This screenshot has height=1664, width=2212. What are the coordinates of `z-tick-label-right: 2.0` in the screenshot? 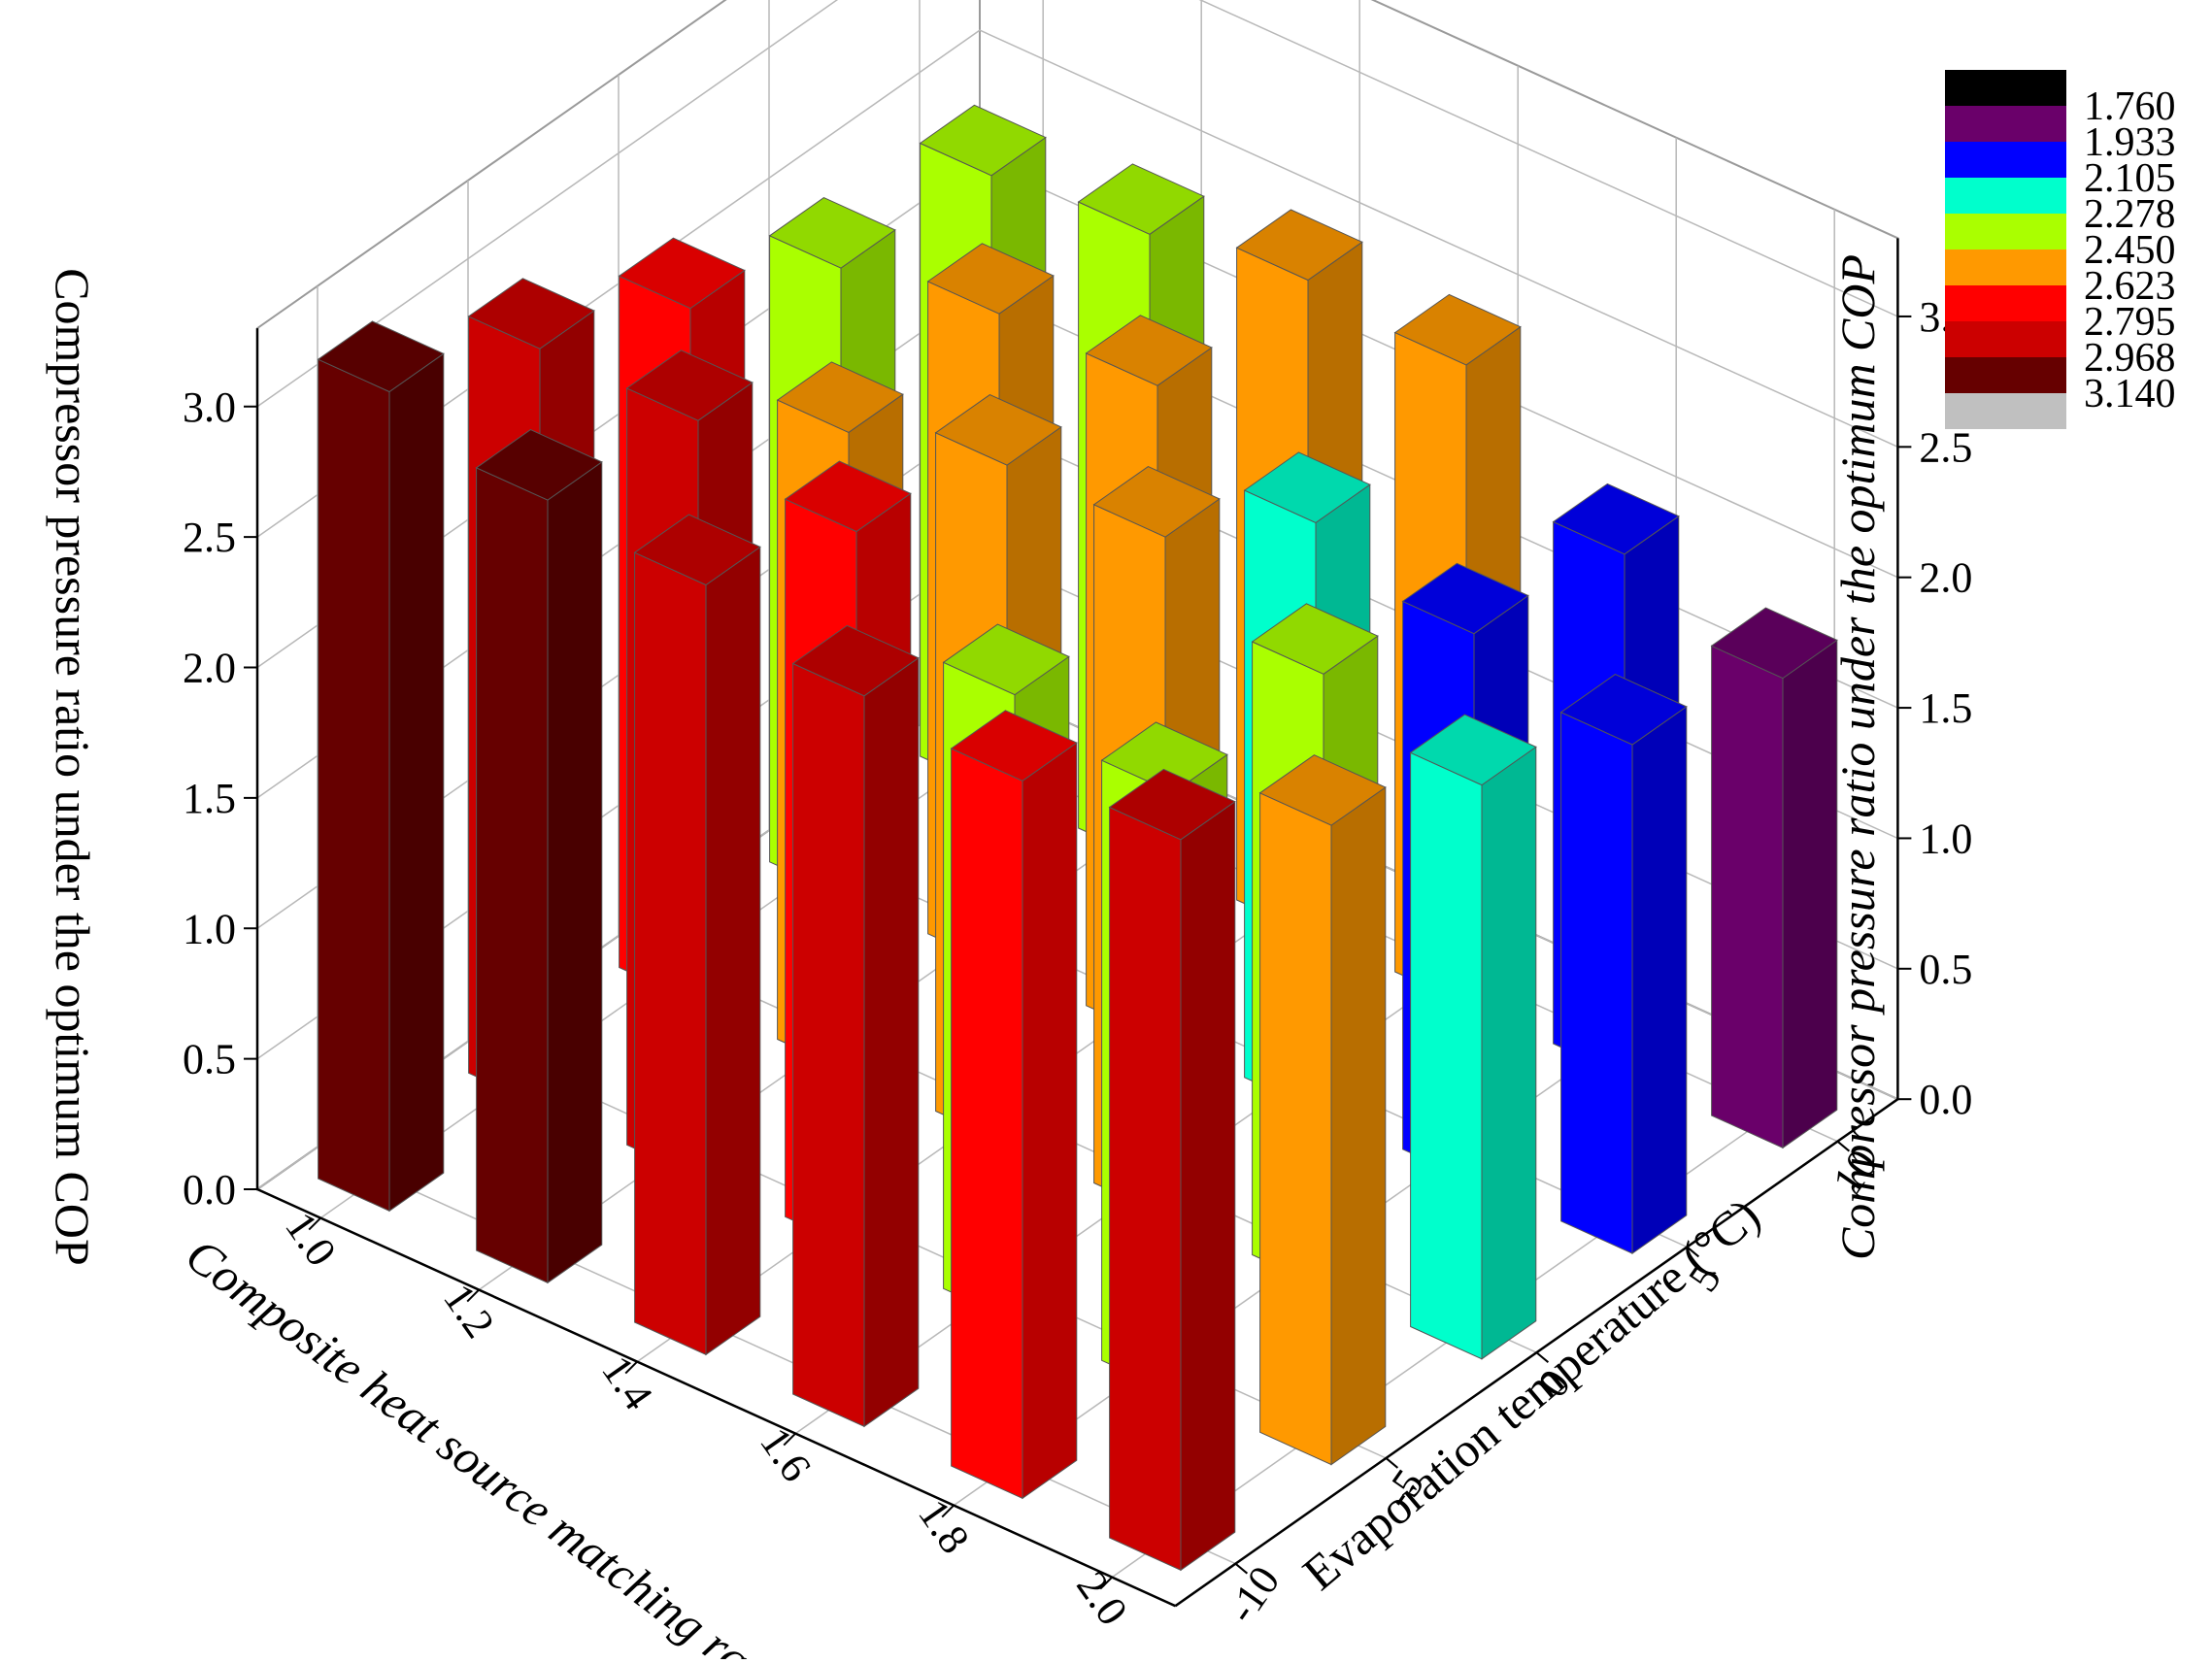 It's located at (1945, 578).